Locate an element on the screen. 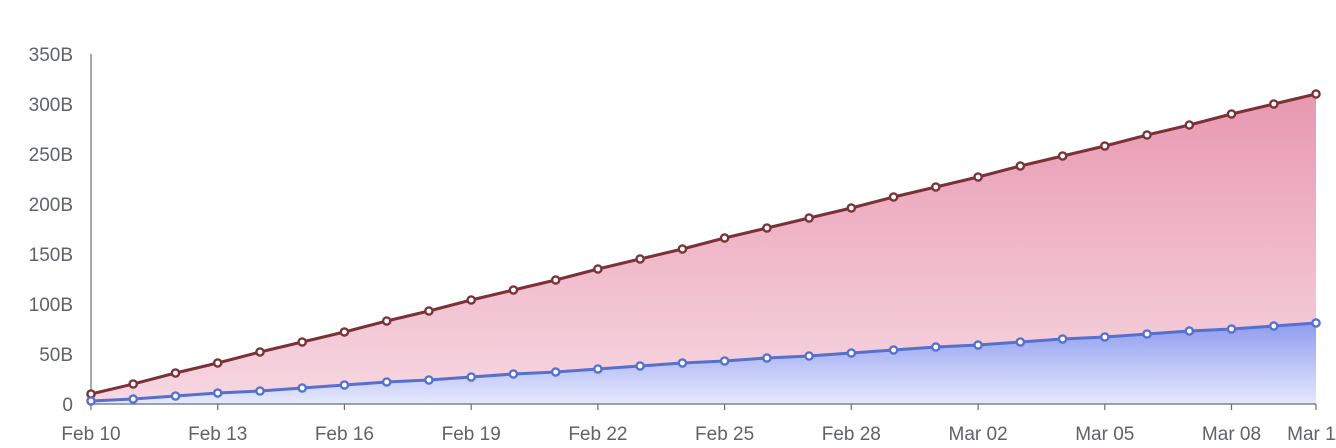 This screenshot has width=1336, height=448. x-tick-label: Feb 19 is located at coordinates (471, 434).